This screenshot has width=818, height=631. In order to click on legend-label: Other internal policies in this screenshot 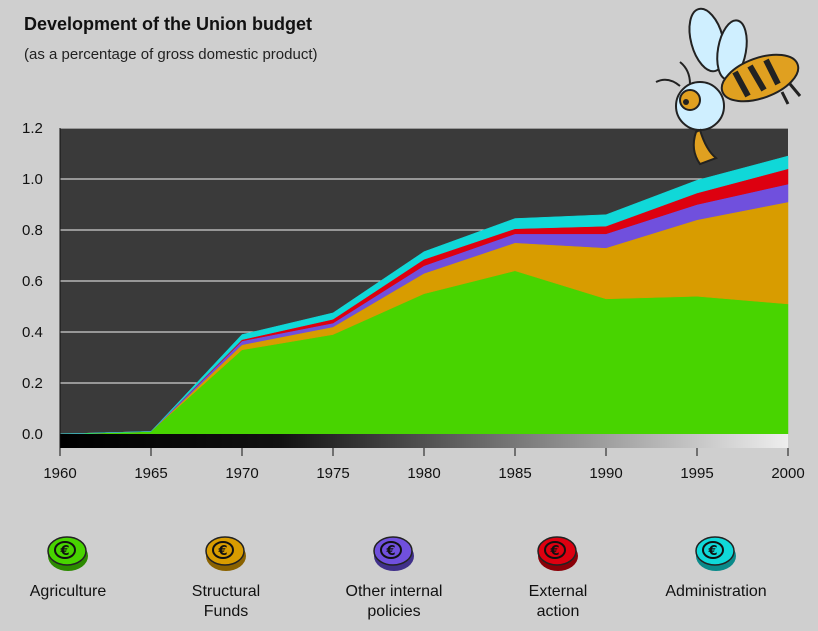, I will do `click(394, 601)`.